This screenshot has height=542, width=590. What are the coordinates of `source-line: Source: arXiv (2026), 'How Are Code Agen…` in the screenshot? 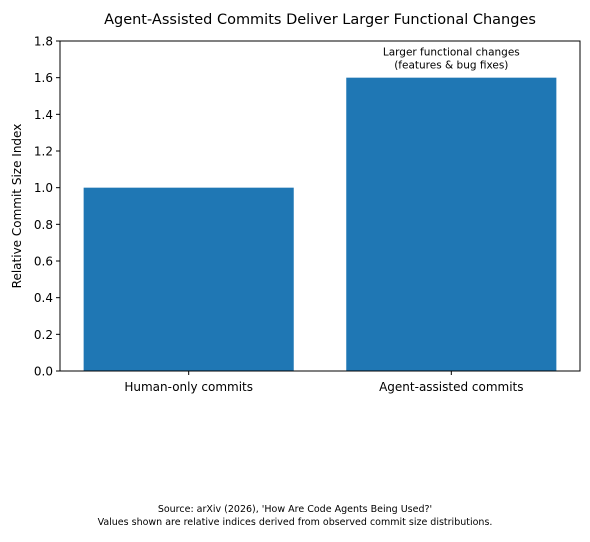 It's located at (295, 509).